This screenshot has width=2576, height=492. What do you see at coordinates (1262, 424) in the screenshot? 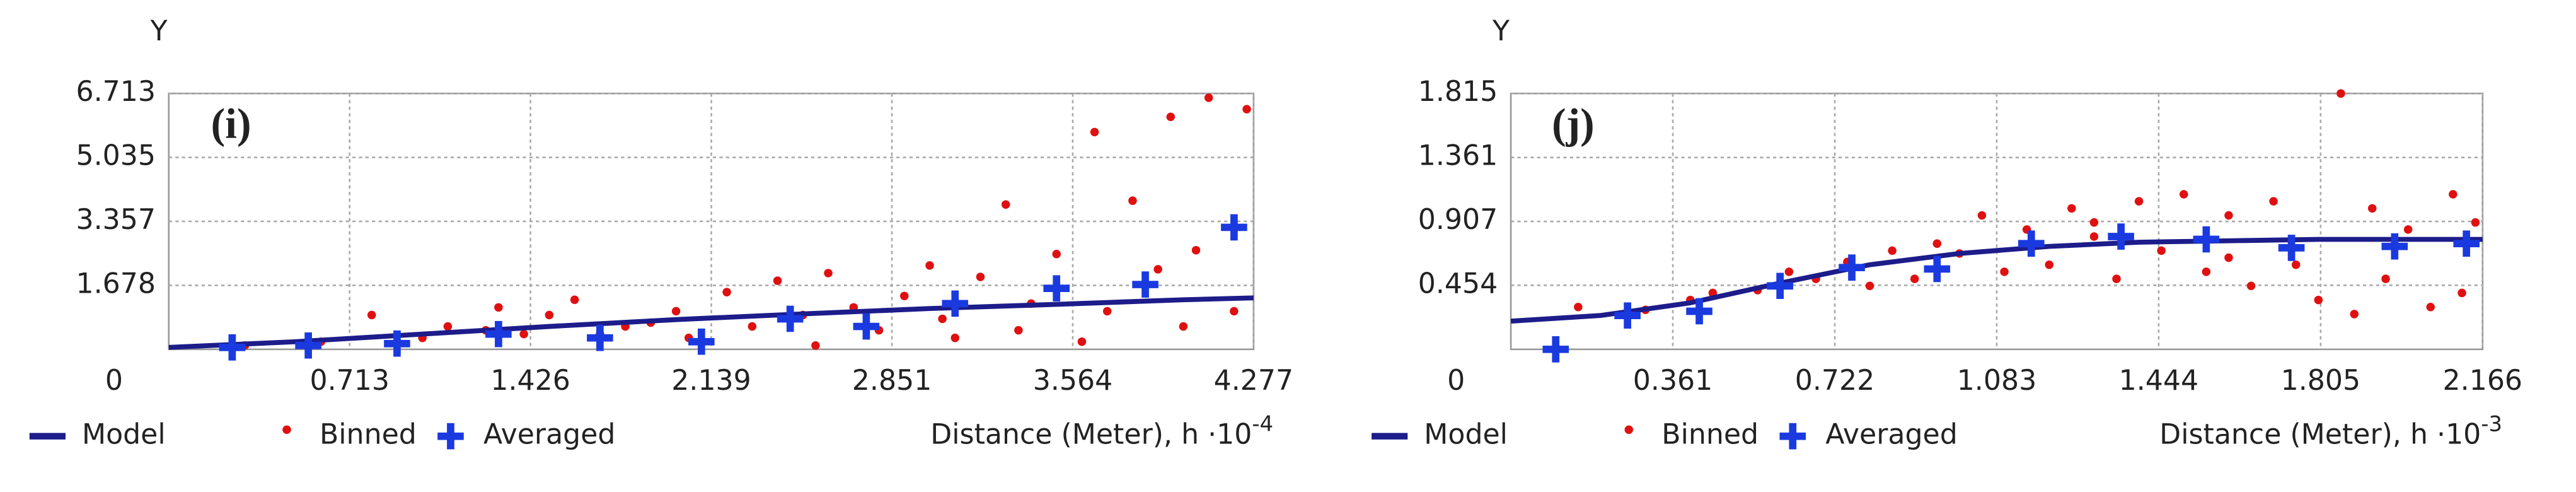
I see `x-axis-exponent: -4` at bounding box center [1262, 424].